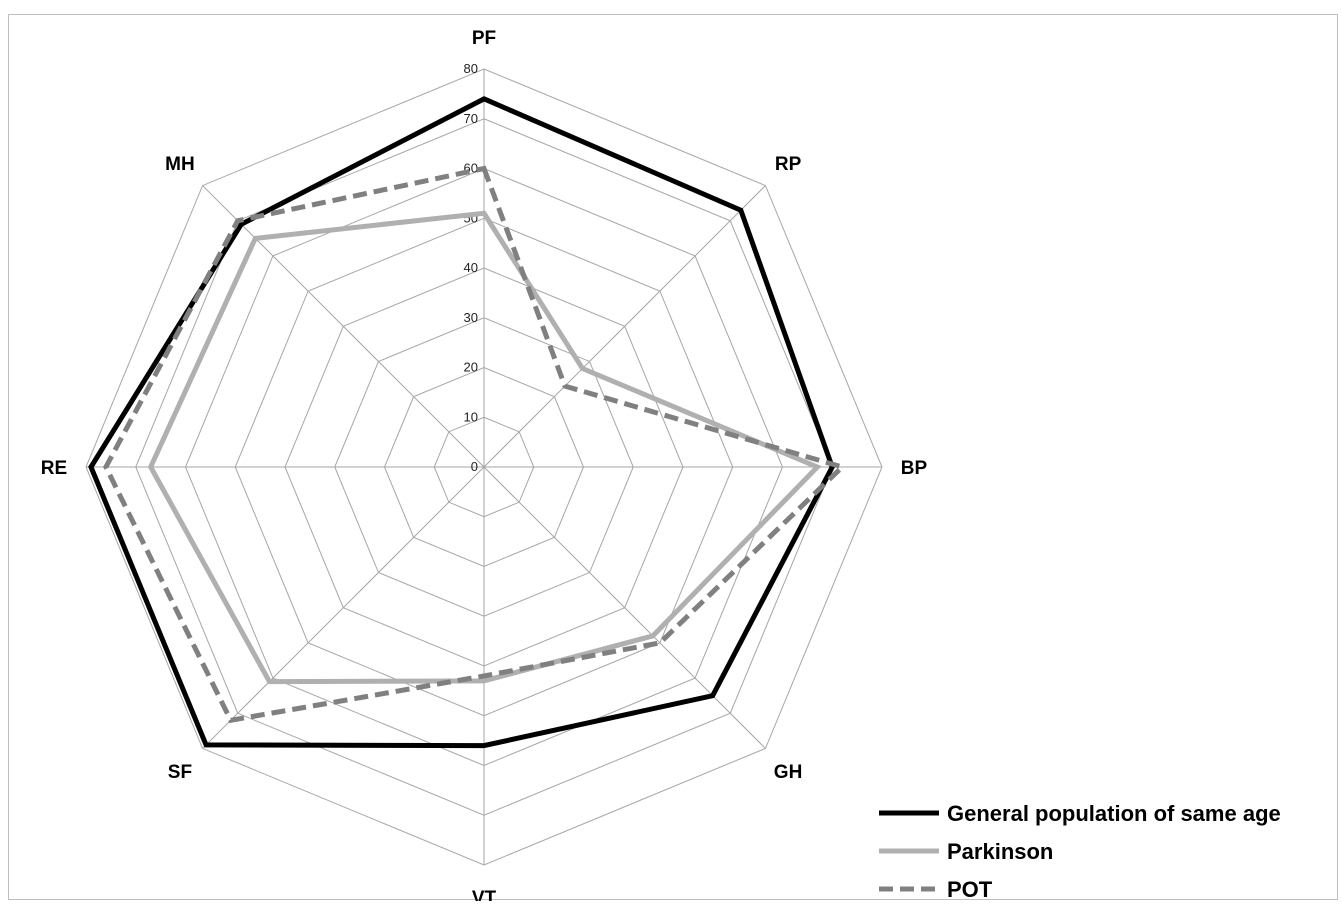  What do you see at coordinates (1000, 851) in the screenshot?
I see `legend-label-2: Parkinson` at bounding box center [1000, 851].